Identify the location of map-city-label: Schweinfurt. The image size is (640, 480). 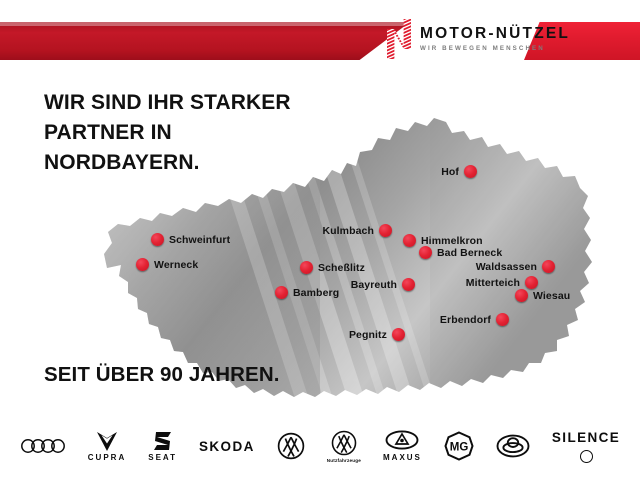
(200, 239).